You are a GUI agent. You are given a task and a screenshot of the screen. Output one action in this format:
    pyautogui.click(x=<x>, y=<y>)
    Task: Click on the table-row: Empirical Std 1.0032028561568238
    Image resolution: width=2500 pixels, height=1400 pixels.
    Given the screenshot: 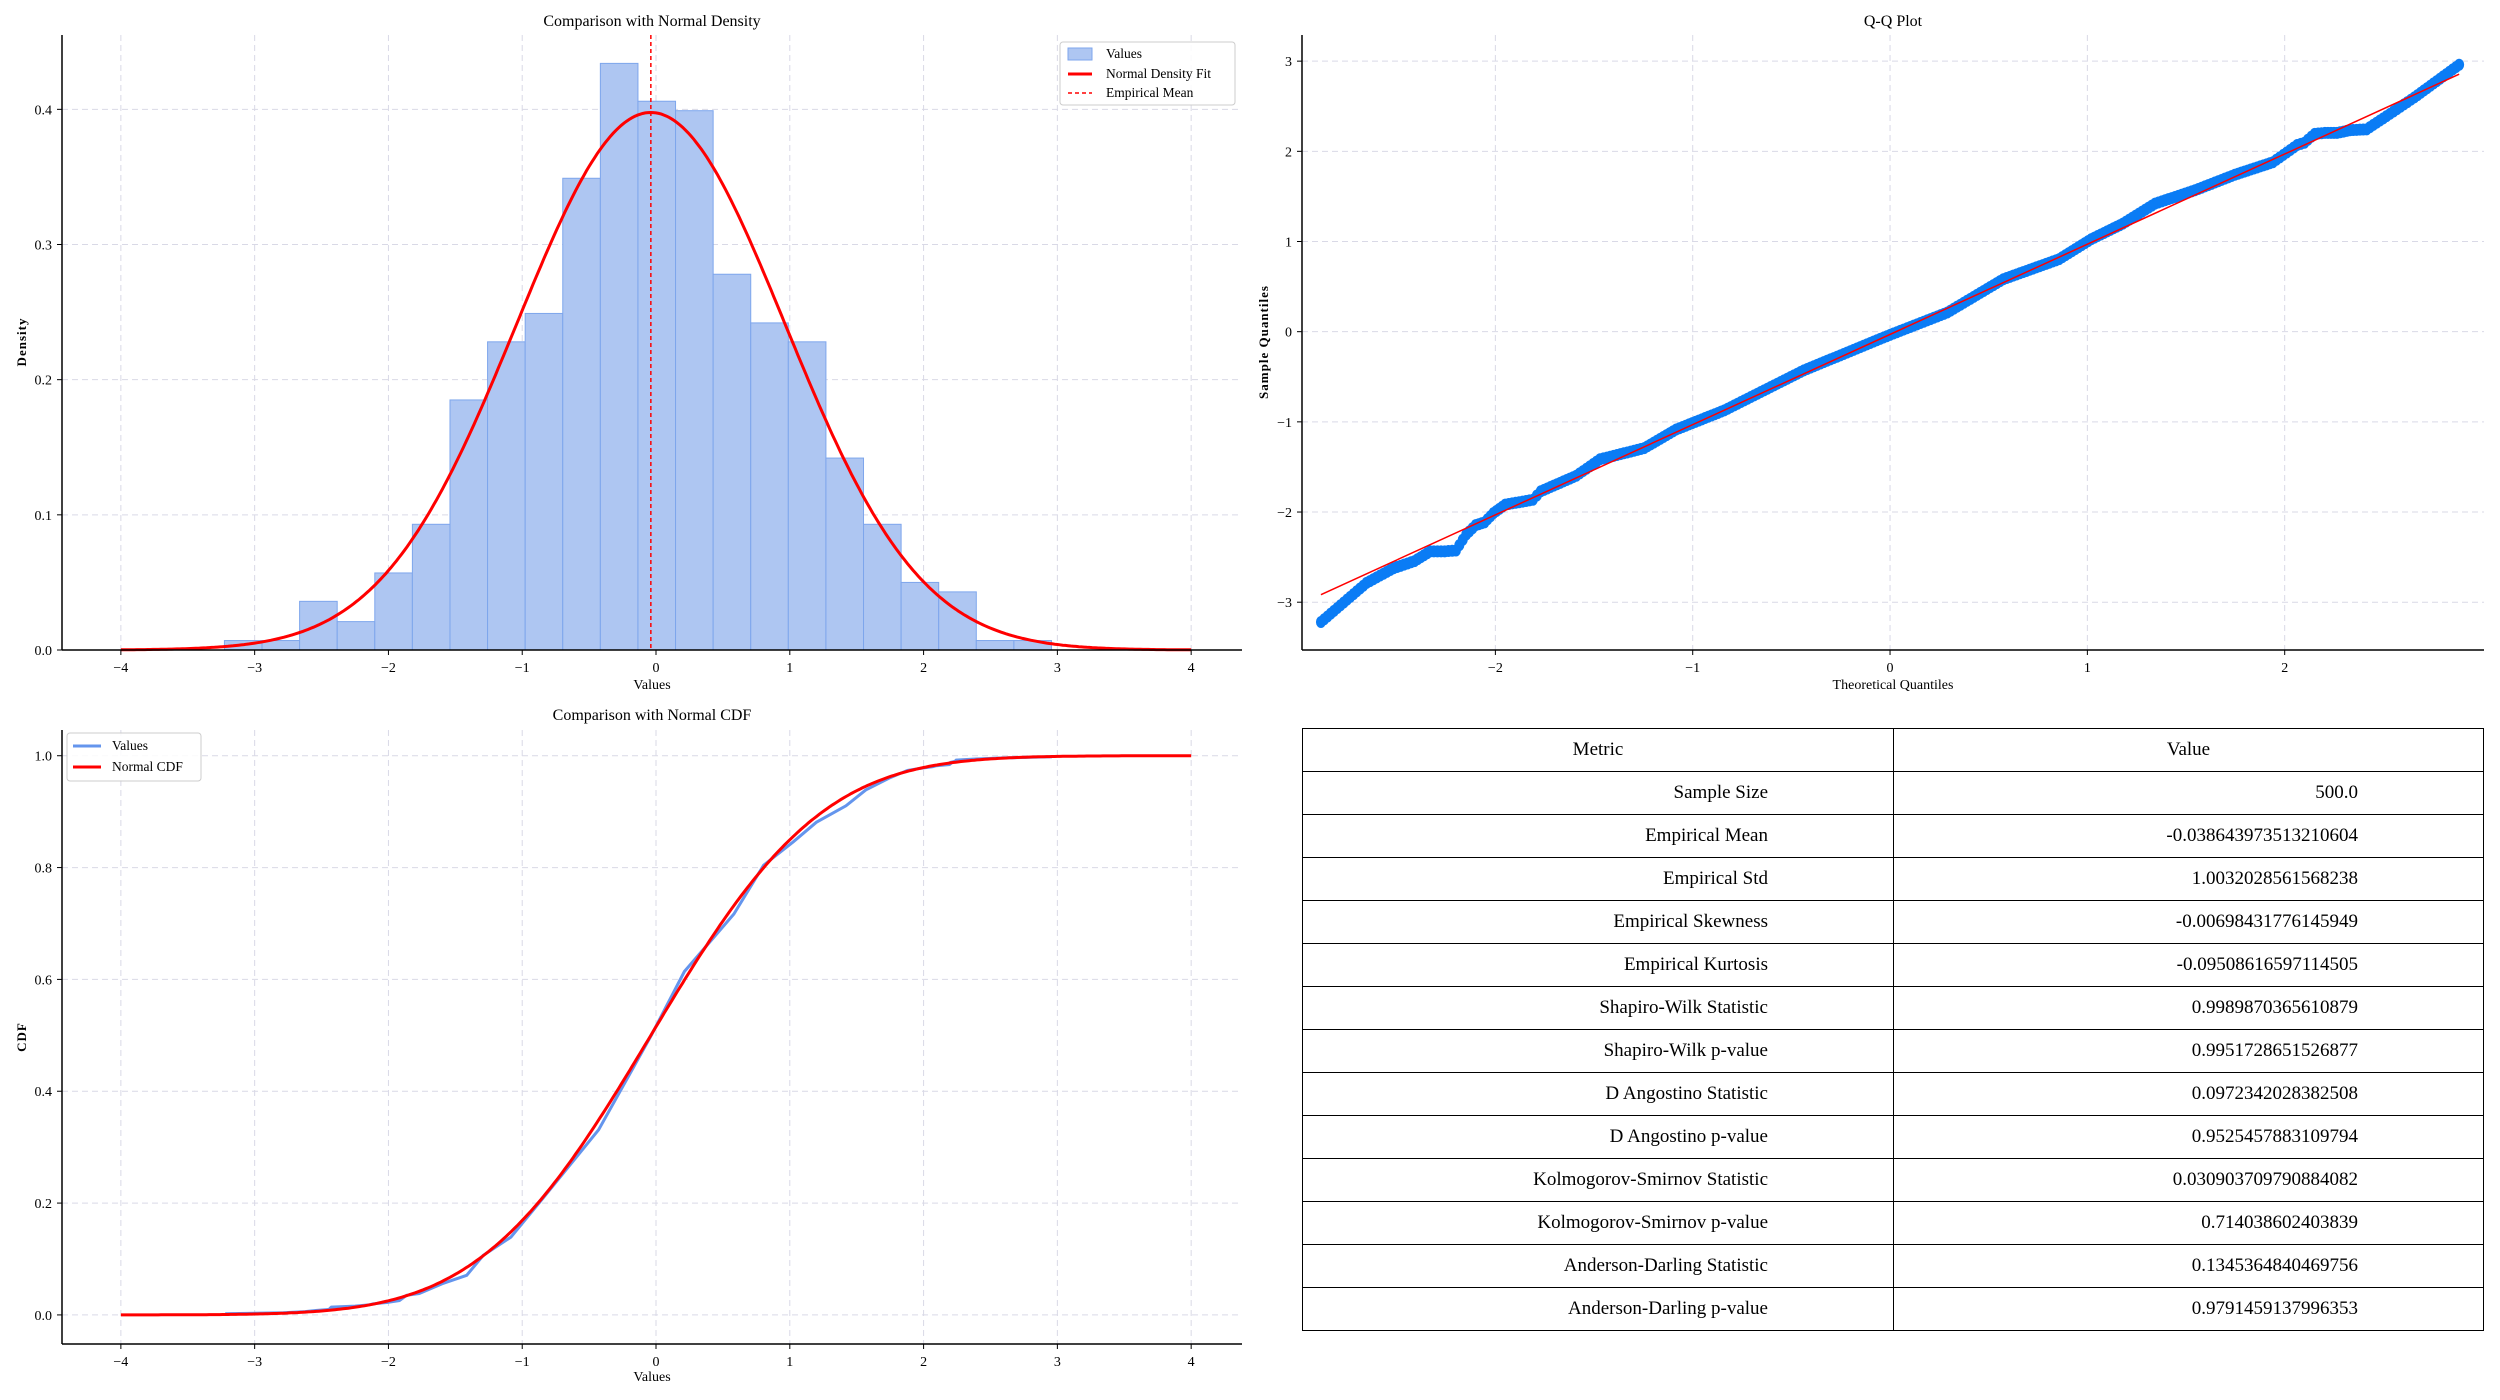 What is the action you would take?
    pyautogui.click(x=1893, y=879)
    